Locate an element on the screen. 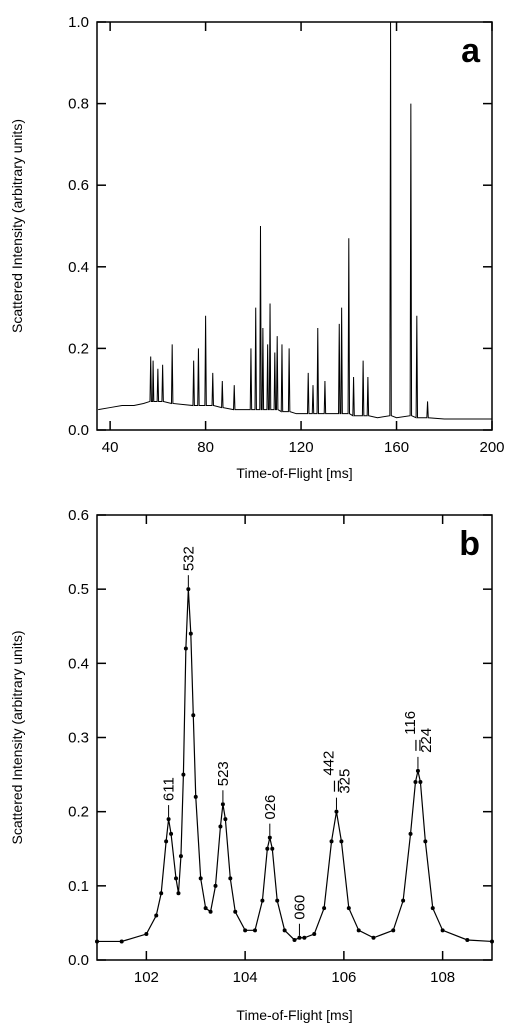 This screenshot has width=515, height=1035. x-tick-label: 80 is located at coordinates (205, 447).